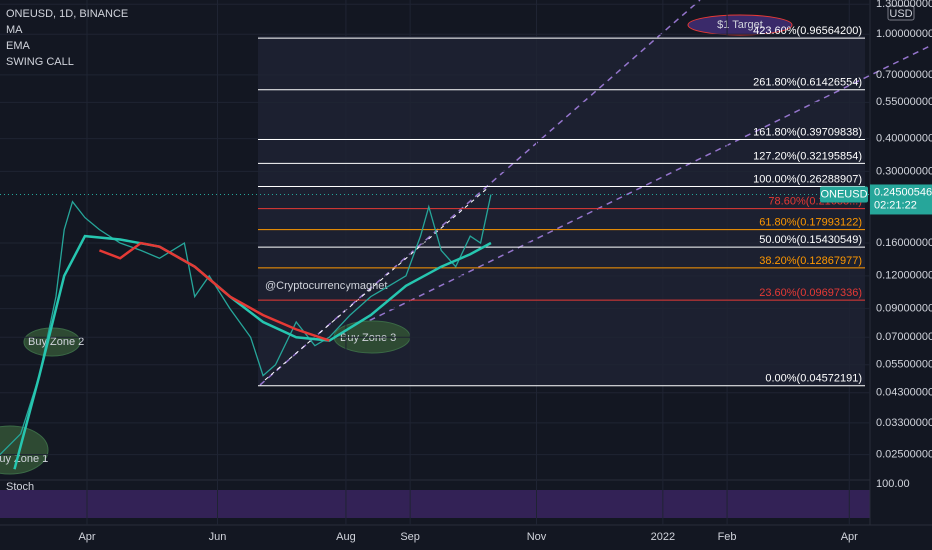 The image size is (932, 550). Describe the element at coordinates (807, 31) in the screenshot. I see `fib-label: 423.60%(0.96564200)` at that location.